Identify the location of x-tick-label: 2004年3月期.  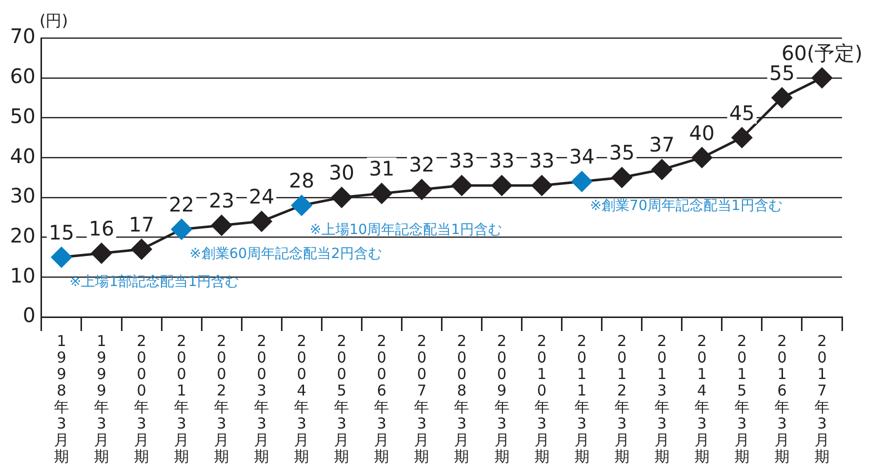
(302, 399).